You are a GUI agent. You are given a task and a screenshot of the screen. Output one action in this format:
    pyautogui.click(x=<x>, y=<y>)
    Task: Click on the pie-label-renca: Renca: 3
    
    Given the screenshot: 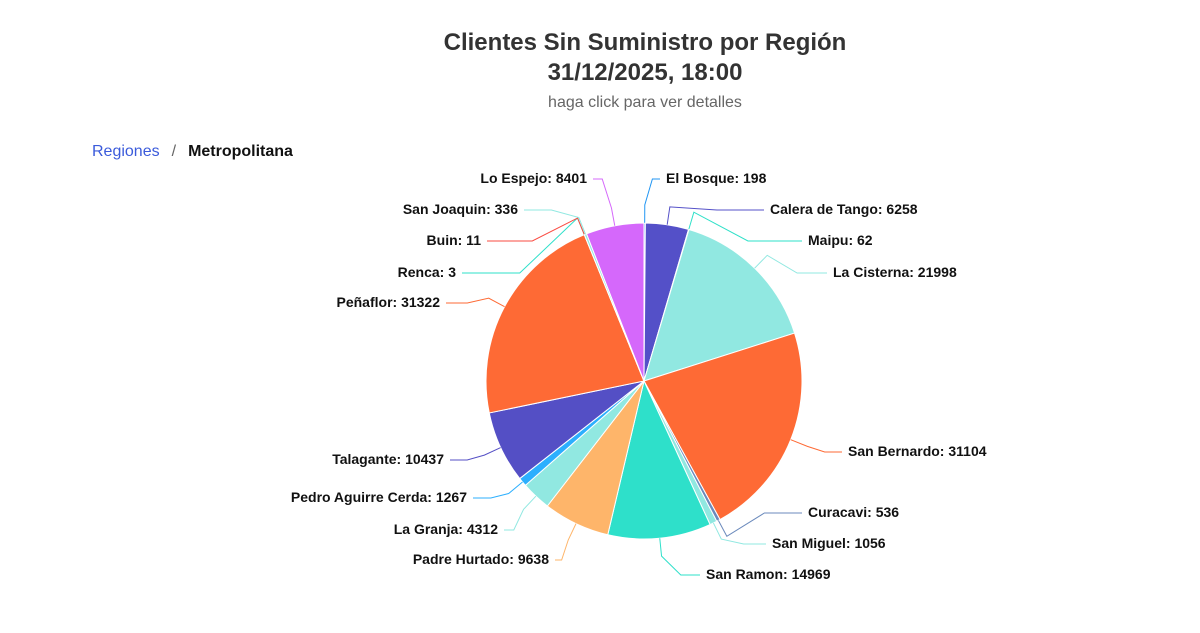 What is the action you would take?
    pyautogui.click(x=427, y=272)
    